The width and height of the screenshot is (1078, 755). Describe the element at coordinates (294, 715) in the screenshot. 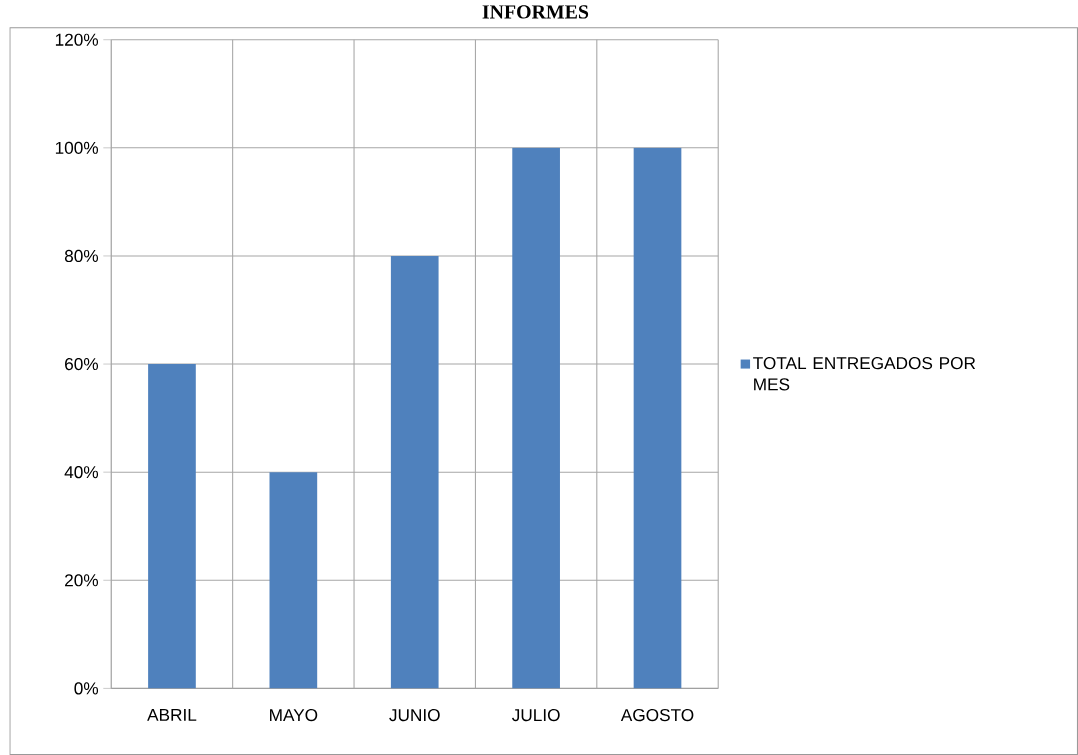

I see `x-tick-label: MAYO` at that location.